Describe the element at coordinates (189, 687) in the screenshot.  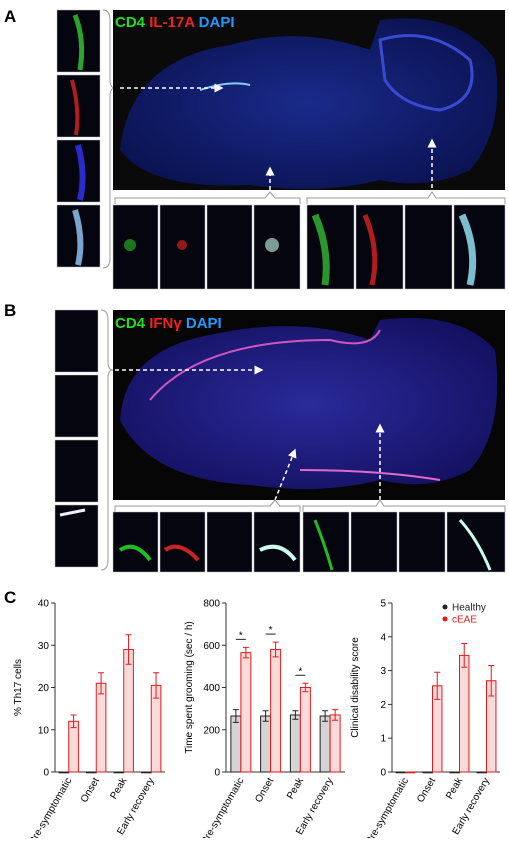
I see `y-axis-label: Time spent grooming (sec / h)` at that location.